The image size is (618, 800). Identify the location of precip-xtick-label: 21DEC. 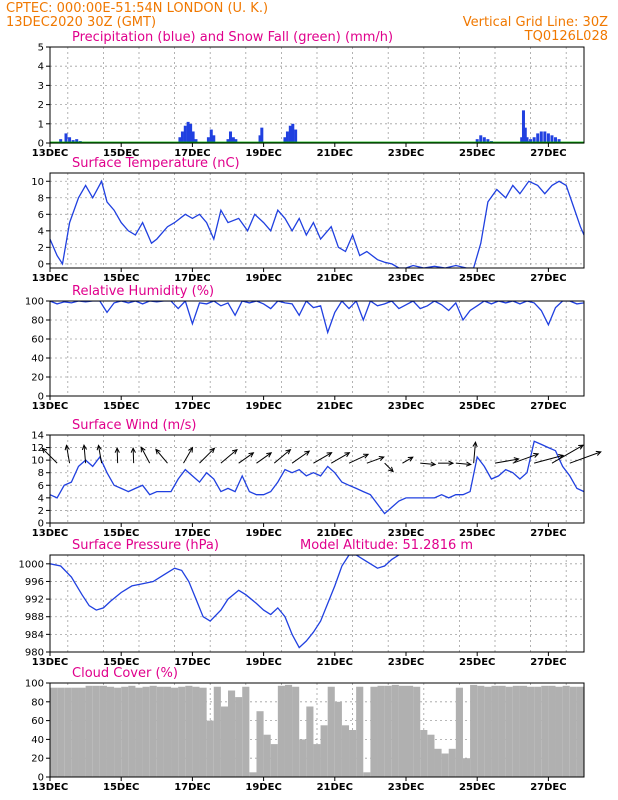
(335, 153).